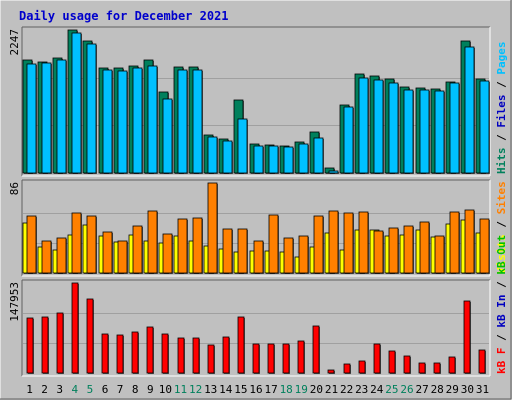  I want to click on legend-entry: Visits, so click(501, 254).